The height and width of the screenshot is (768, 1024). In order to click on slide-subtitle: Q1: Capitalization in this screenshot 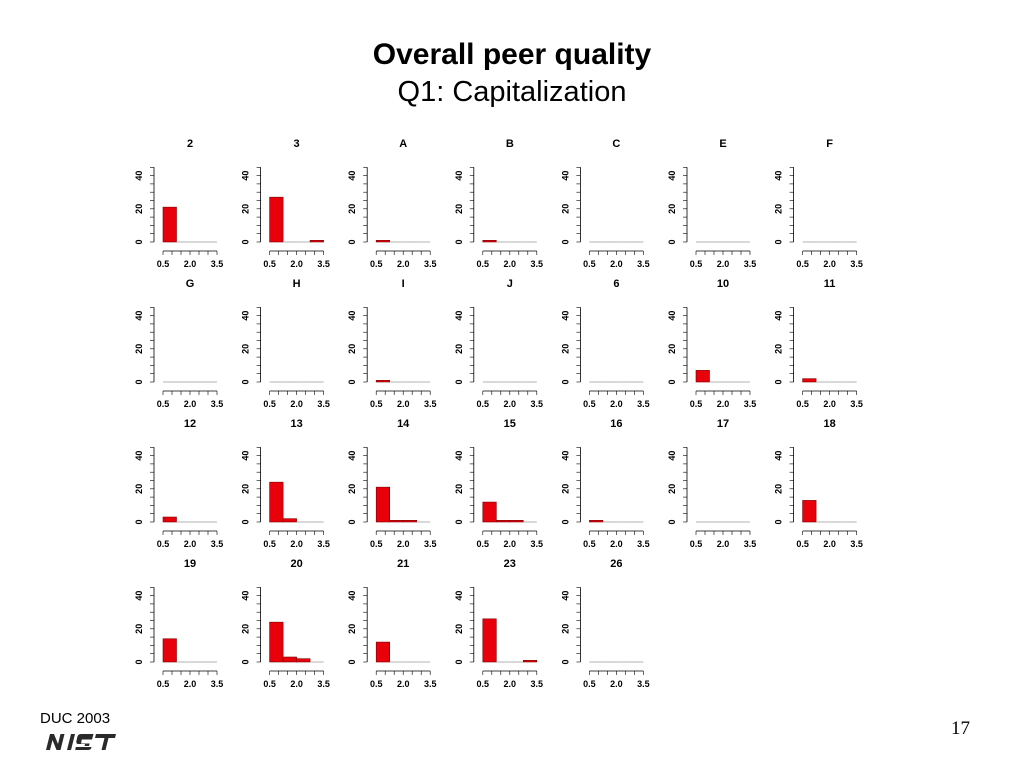, I will do `click(512, 92)`.